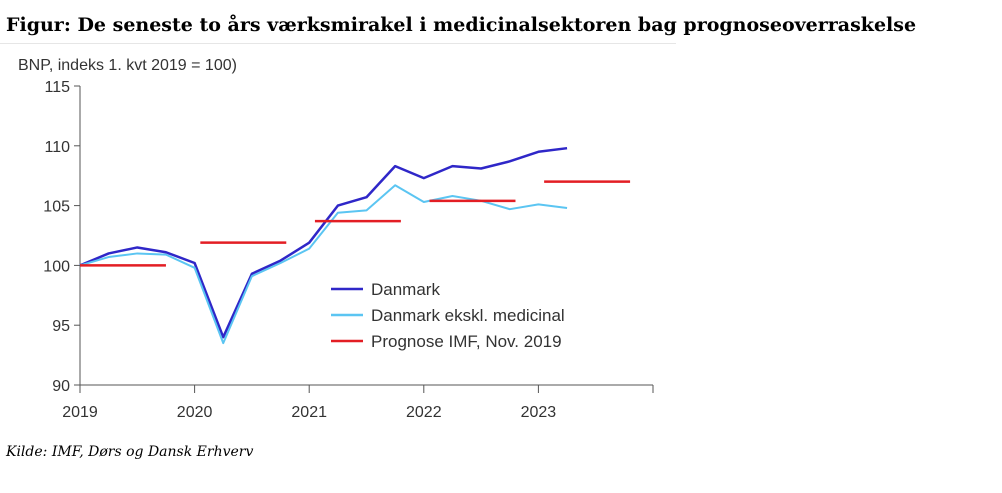  I want to click on y-tick-label: 95, so click(61, 326).